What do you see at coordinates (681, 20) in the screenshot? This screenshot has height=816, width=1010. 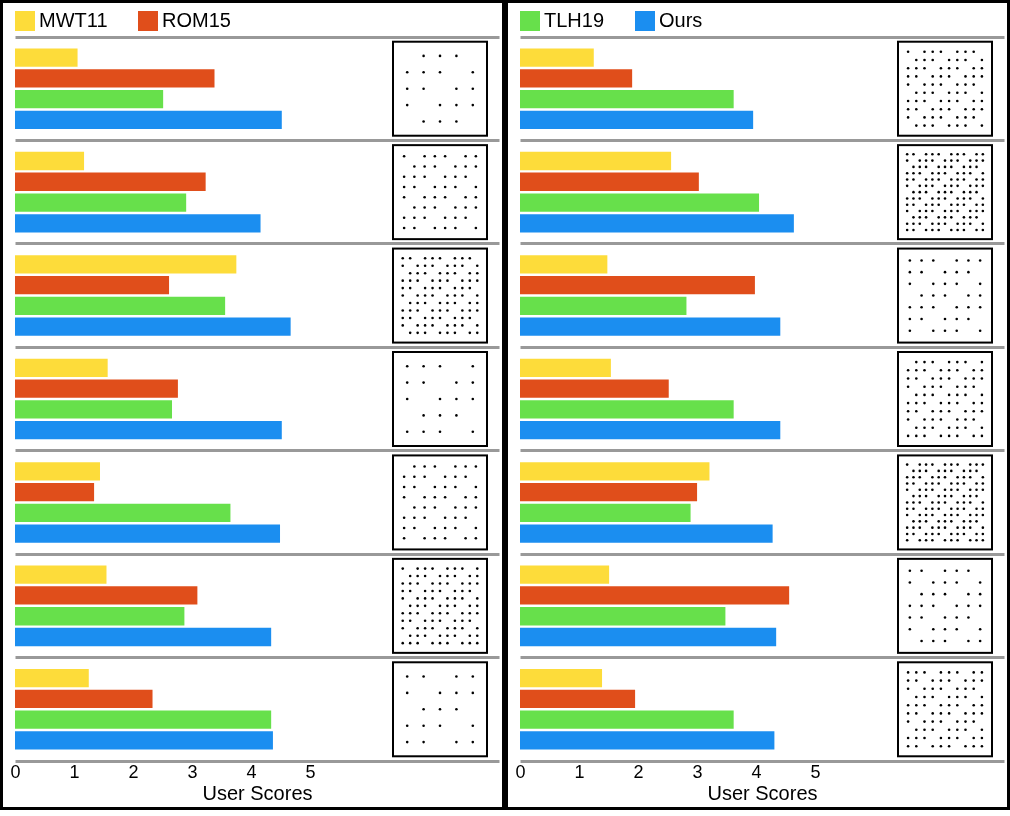 I see `legend-label: Ours` at bounding box center [681, 20].